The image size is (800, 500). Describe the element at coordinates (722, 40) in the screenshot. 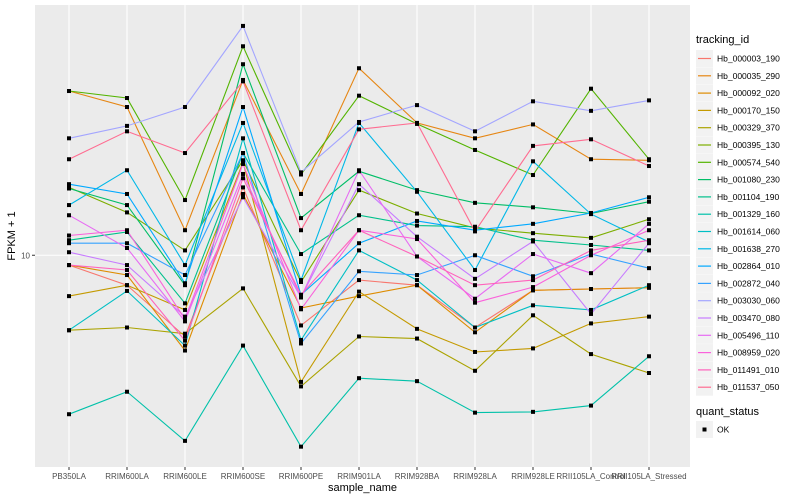

I see `color-legend-title: tracking_id` at that location.